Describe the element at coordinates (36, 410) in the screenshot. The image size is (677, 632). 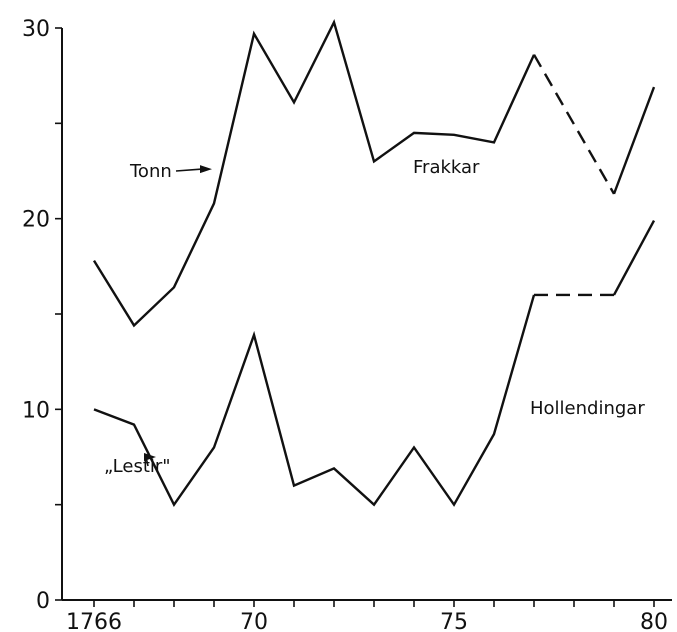
I see `y-tick-label-10: 10` at that location.